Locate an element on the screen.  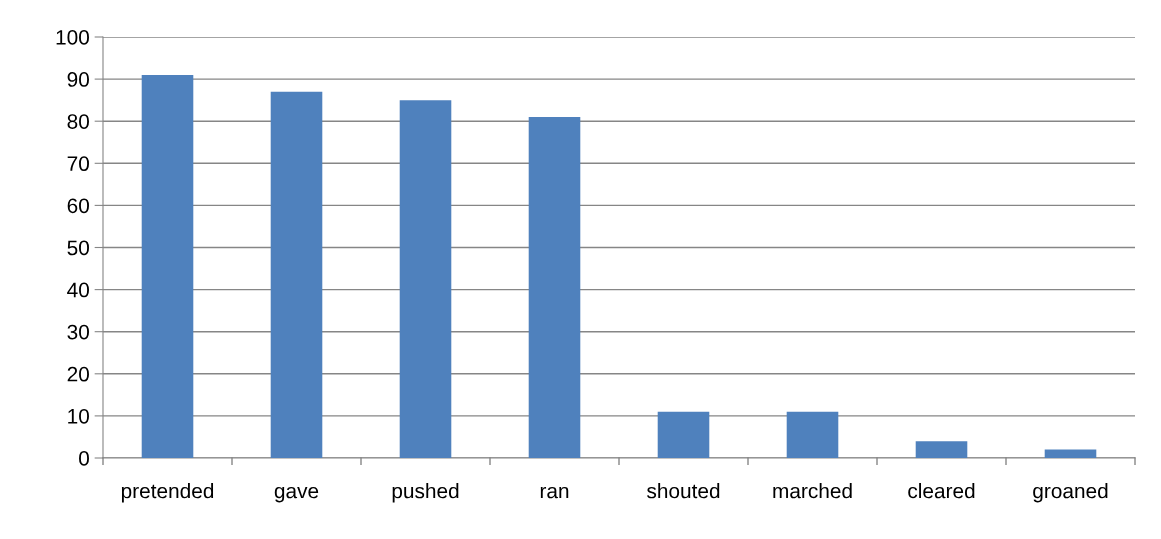
x-tick-label: pretended is located at coordinates (167, 493).